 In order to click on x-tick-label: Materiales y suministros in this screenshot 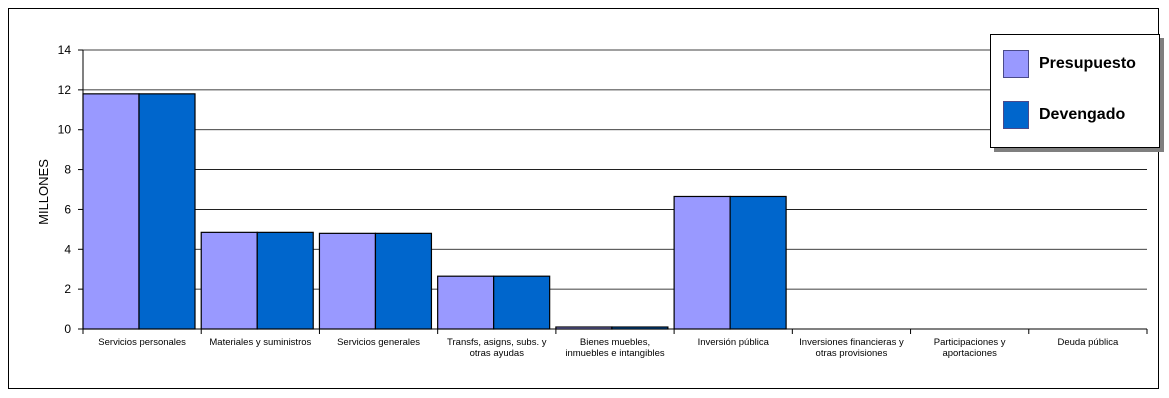, I will do `click(260, 342)`.